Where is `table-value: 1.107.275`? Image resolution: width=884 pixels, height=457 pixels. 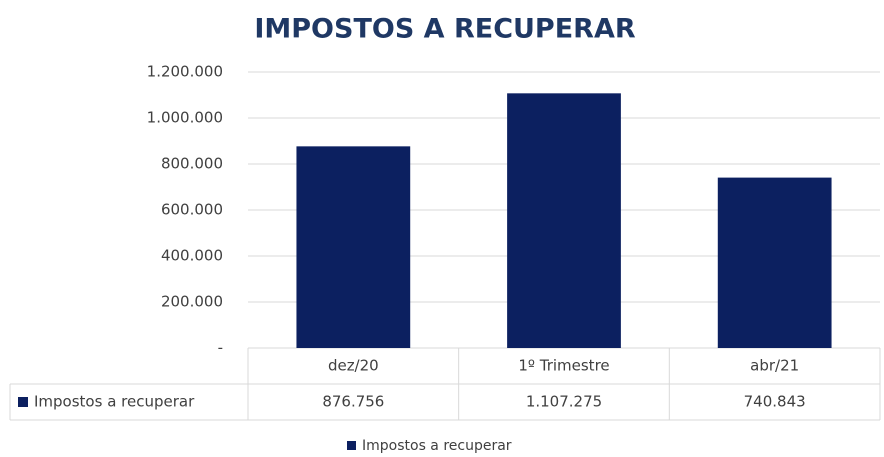
table-value: 1.107.275 is located at coordinates (564, 402).